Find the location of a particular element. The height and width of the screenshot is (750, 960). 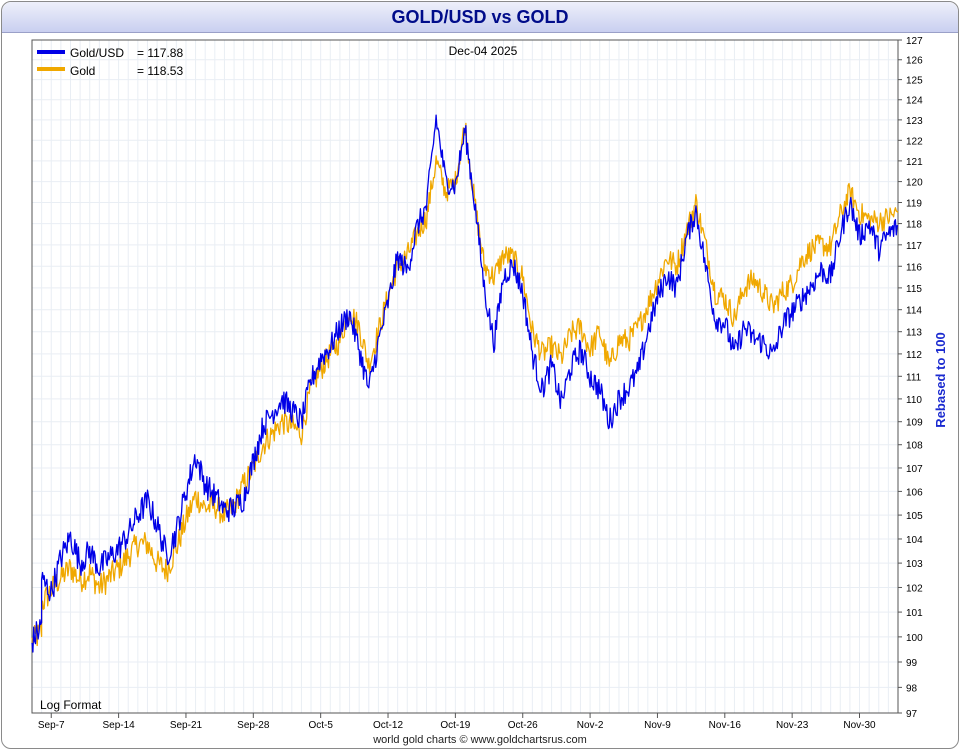

y-tick-label: 105 is located at coordinates (914, 516).